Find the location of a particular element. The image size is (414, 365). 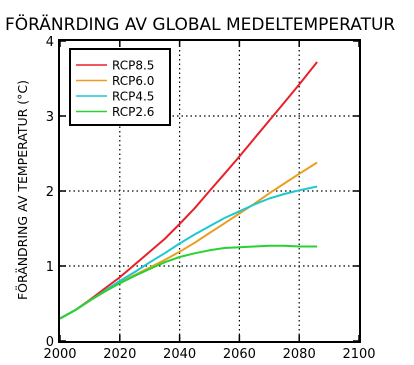

x-tick-label: 2080 is located at coordinates (299, 354).